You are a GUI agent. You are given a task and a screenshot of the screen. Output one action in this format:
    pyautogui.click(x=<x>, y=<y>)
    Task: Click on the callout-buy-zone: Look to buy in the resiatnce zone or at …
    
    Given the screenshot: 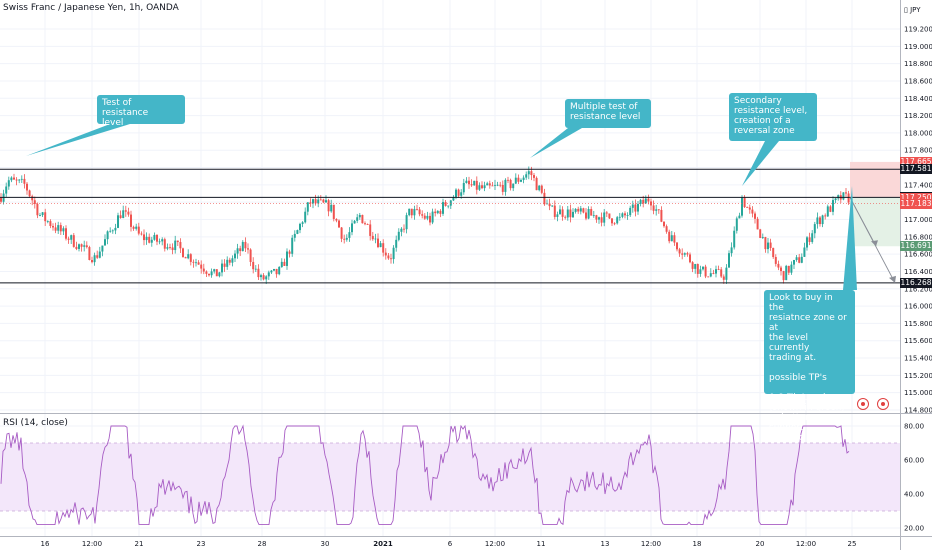 What is the action you would take?
    pyautogui.click(x=809, y=366)
    